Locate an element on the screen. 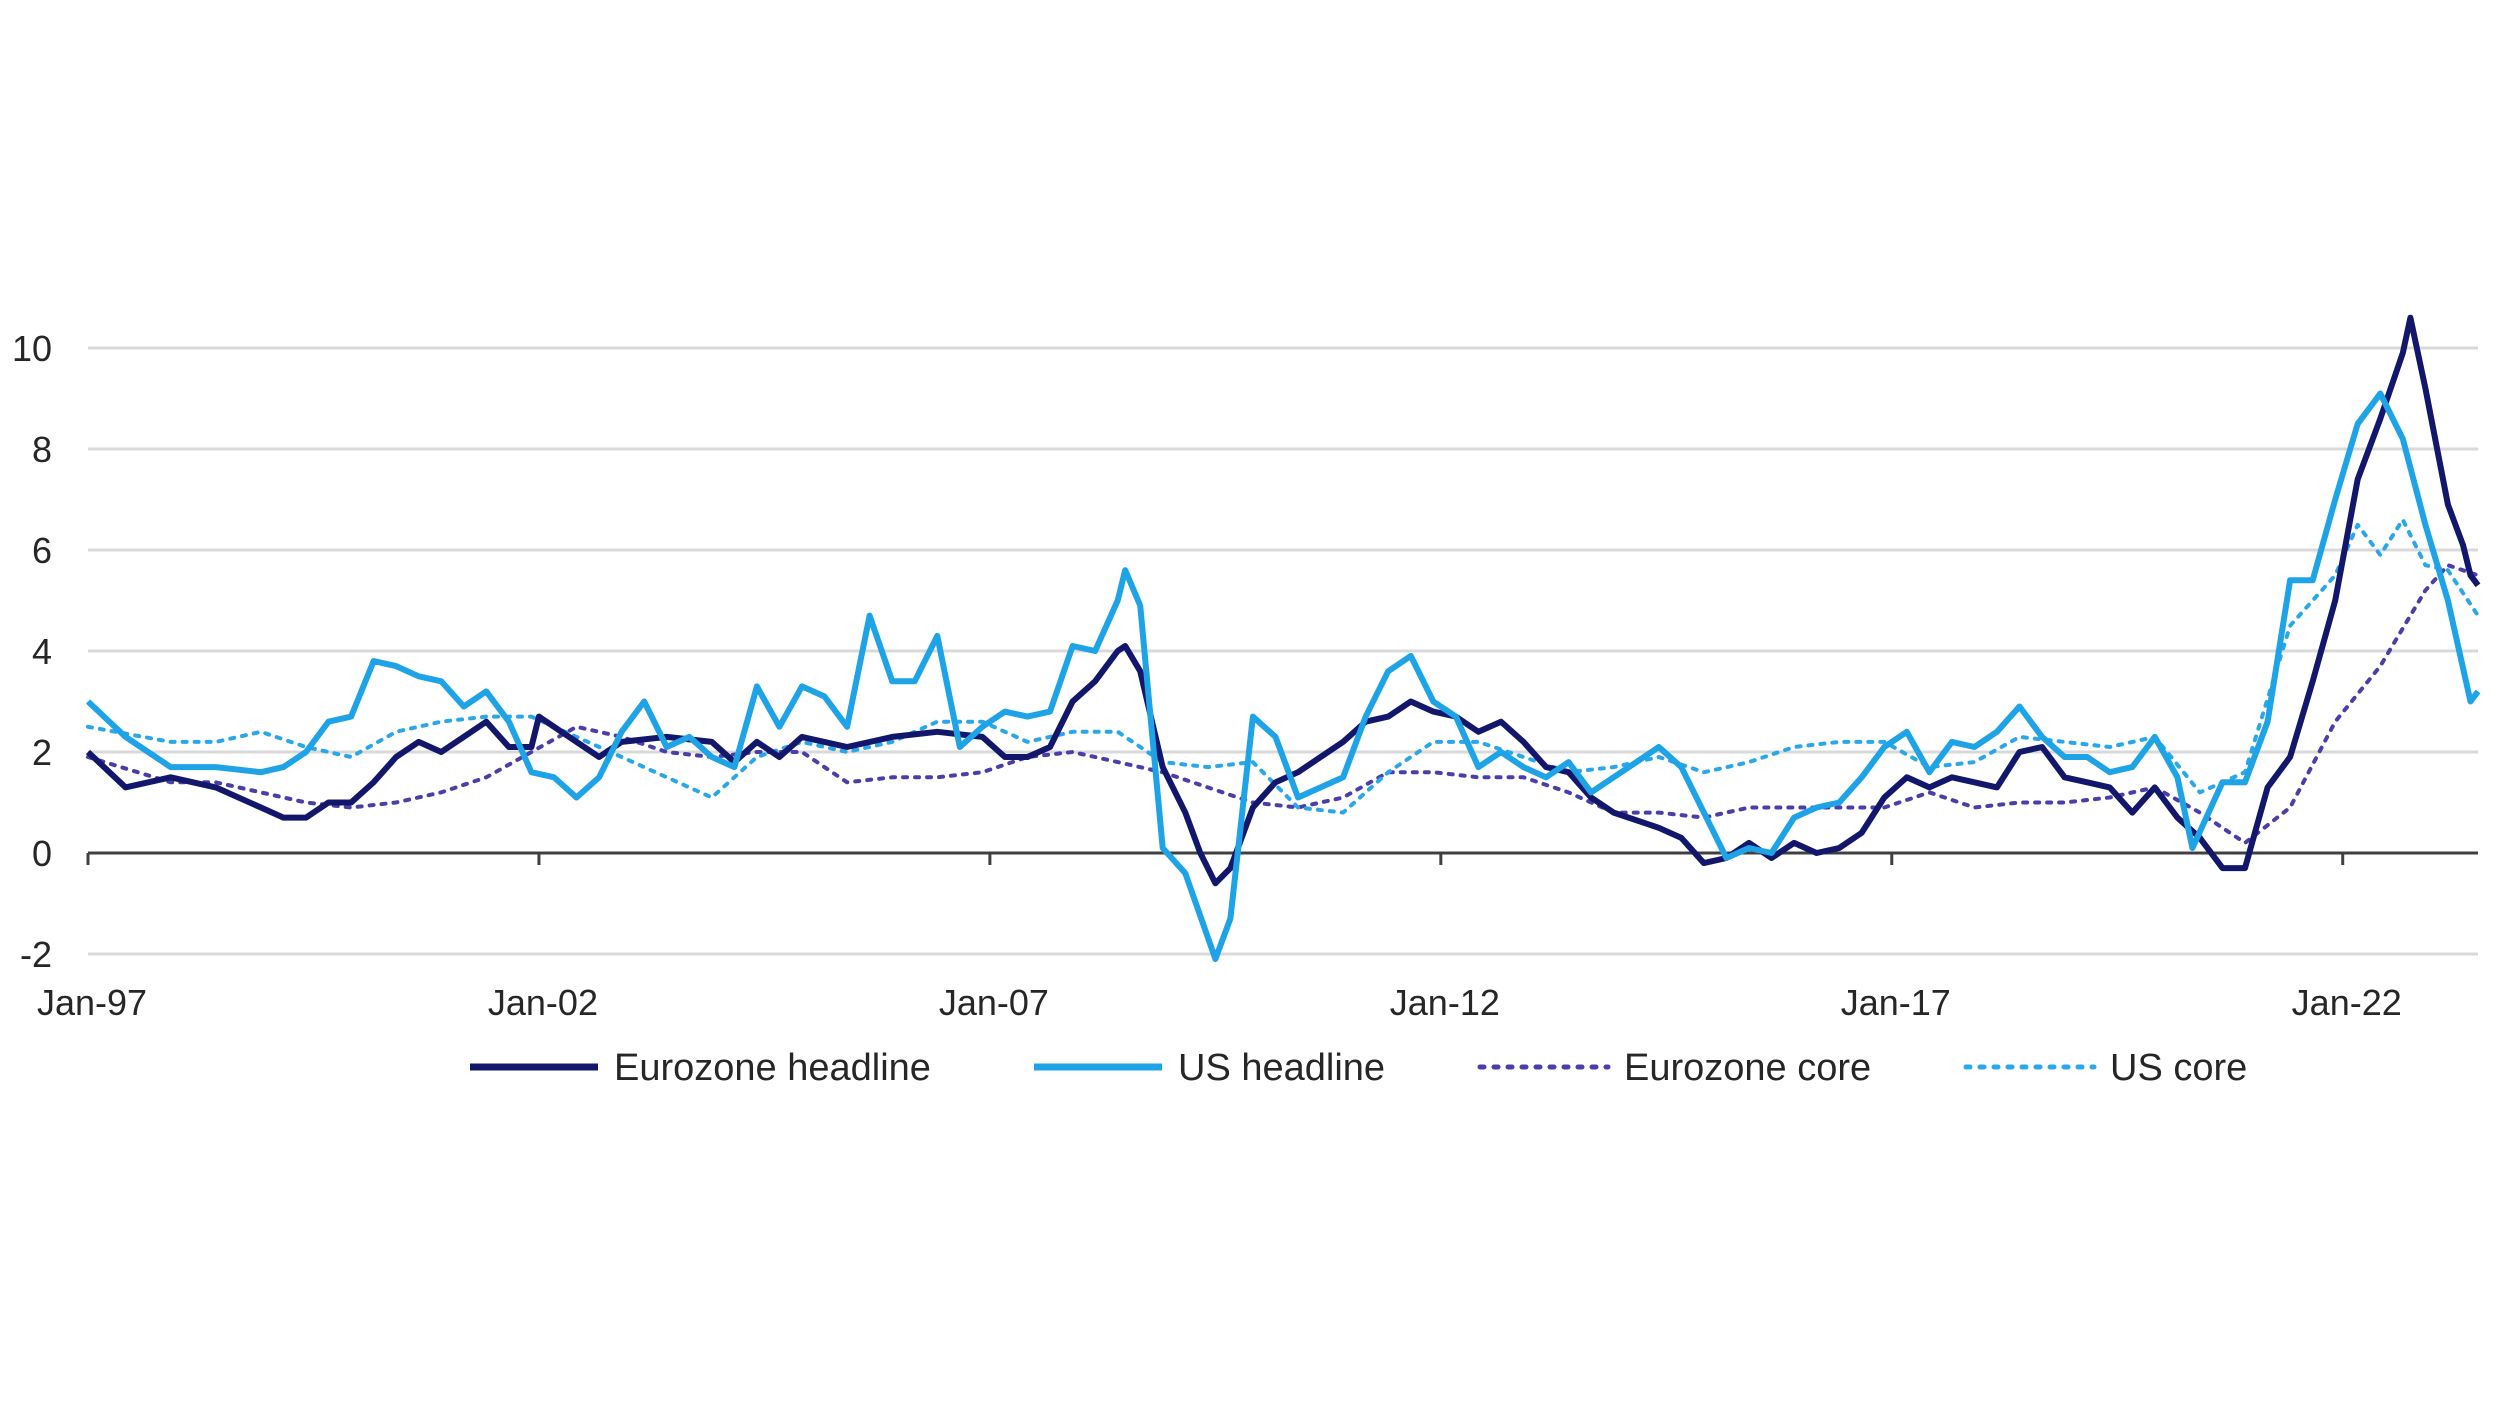 The image size is (2496, 1404). y-tick-label: 6 is located at coordinates (42, 550).